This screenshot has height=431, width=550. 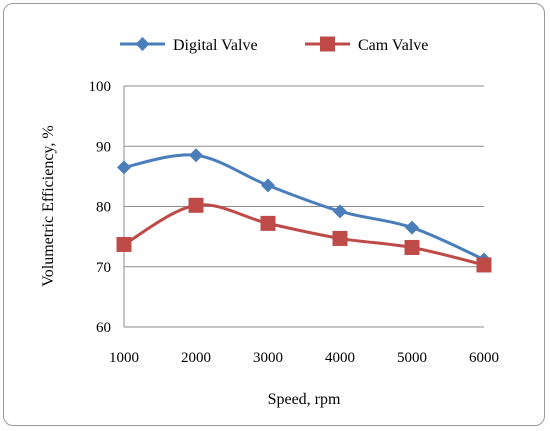 What do you see at coordinates (484, 358) in the screenshot?
I see `x-tick-label: 6000` at bounding box center [484, 358].